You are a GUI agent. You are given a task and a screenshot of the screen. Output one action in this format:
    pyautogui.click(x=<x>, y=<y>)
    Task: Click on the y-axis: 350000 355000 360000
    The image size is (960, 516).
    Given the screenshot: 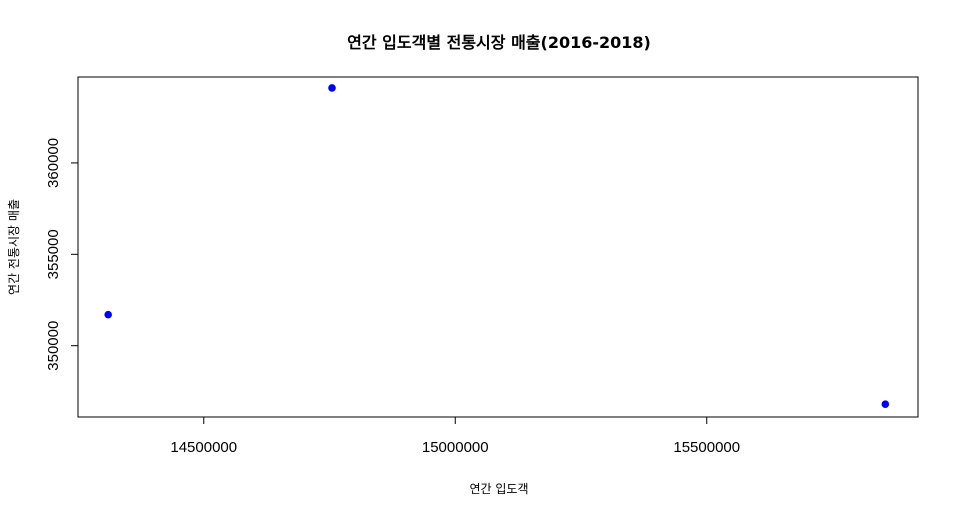 What is the action you would take?
    pyautogui.click(x=61, y=254)
    